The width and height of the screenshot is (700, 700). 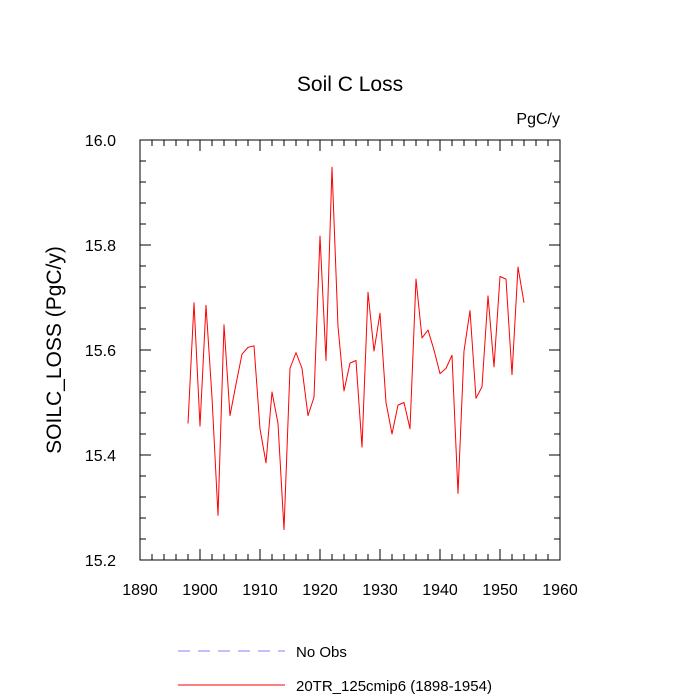 What do you see at coordinates (54, 350) in the screenshot?
I see `y-axis-label: SOILC_LOSS (PgC/y)` at bounding box center [54, 350].